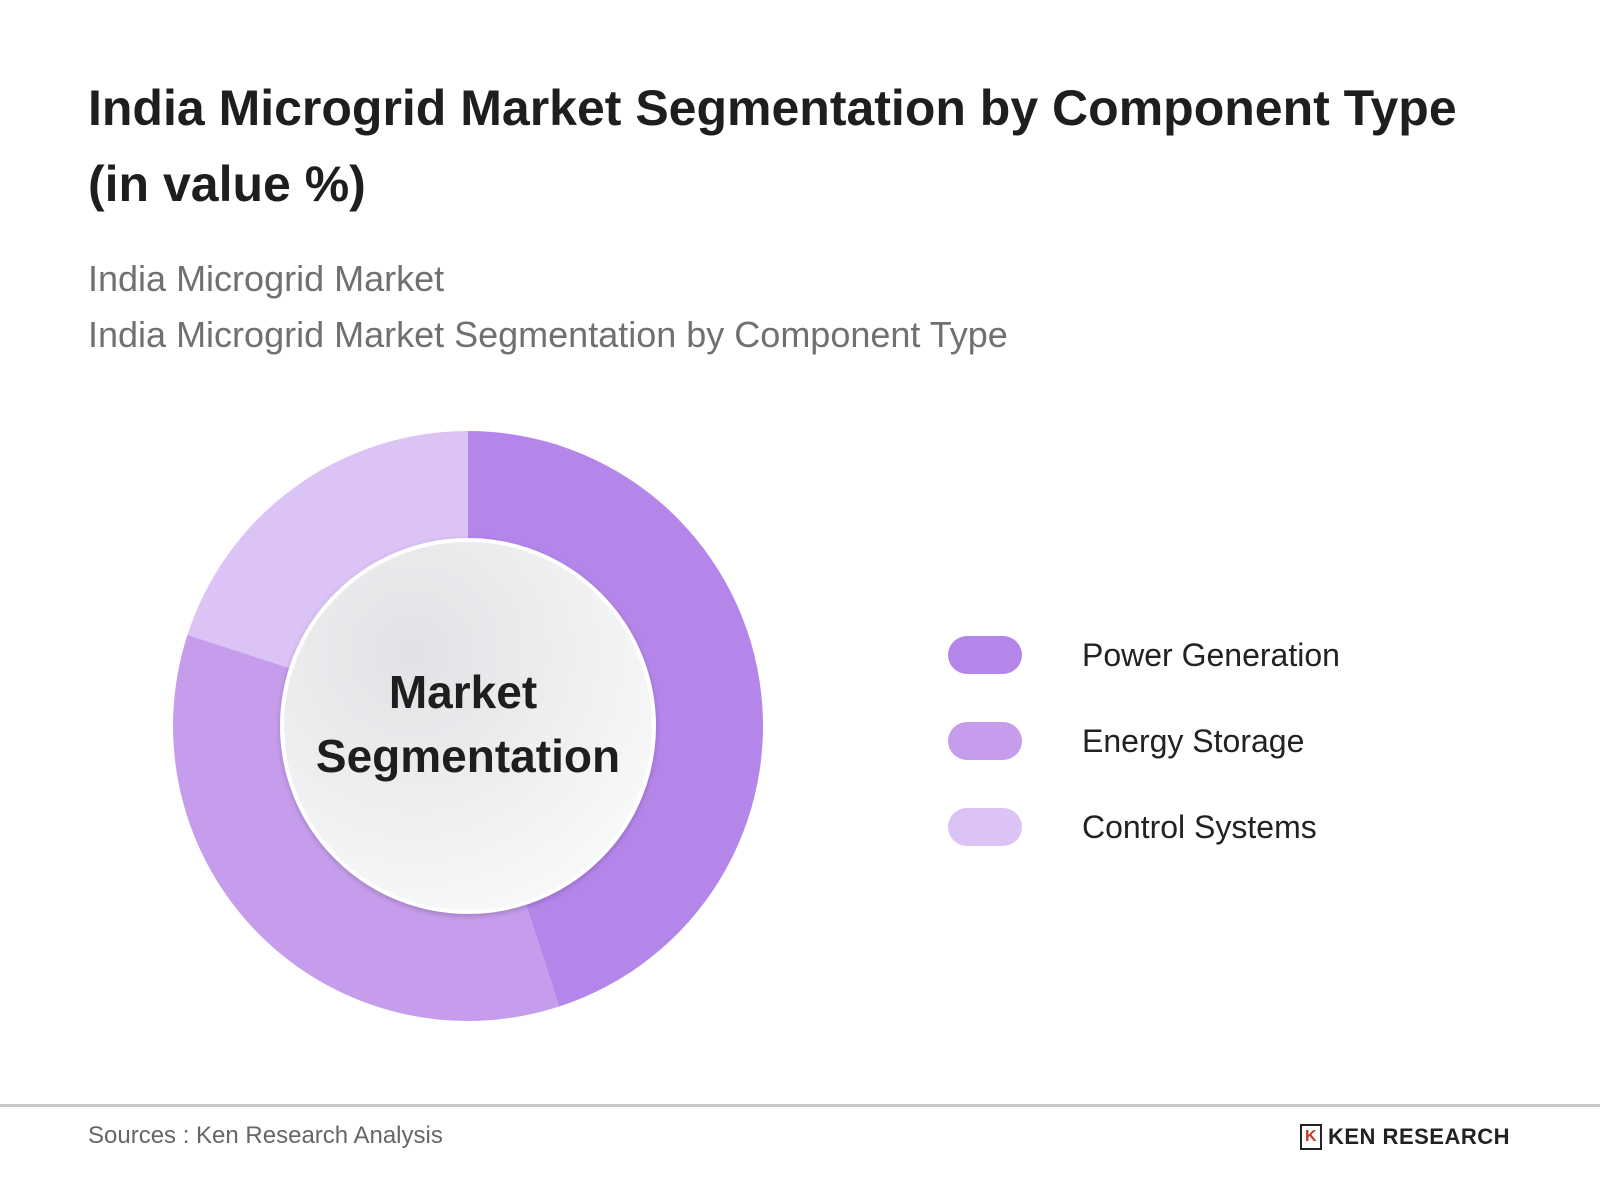 The width and height of the screenshot is (1600, 1200). Describe the element at coordinates (1211, 654) in the screenshot. I see `legend-label: Power Generation` at that location.